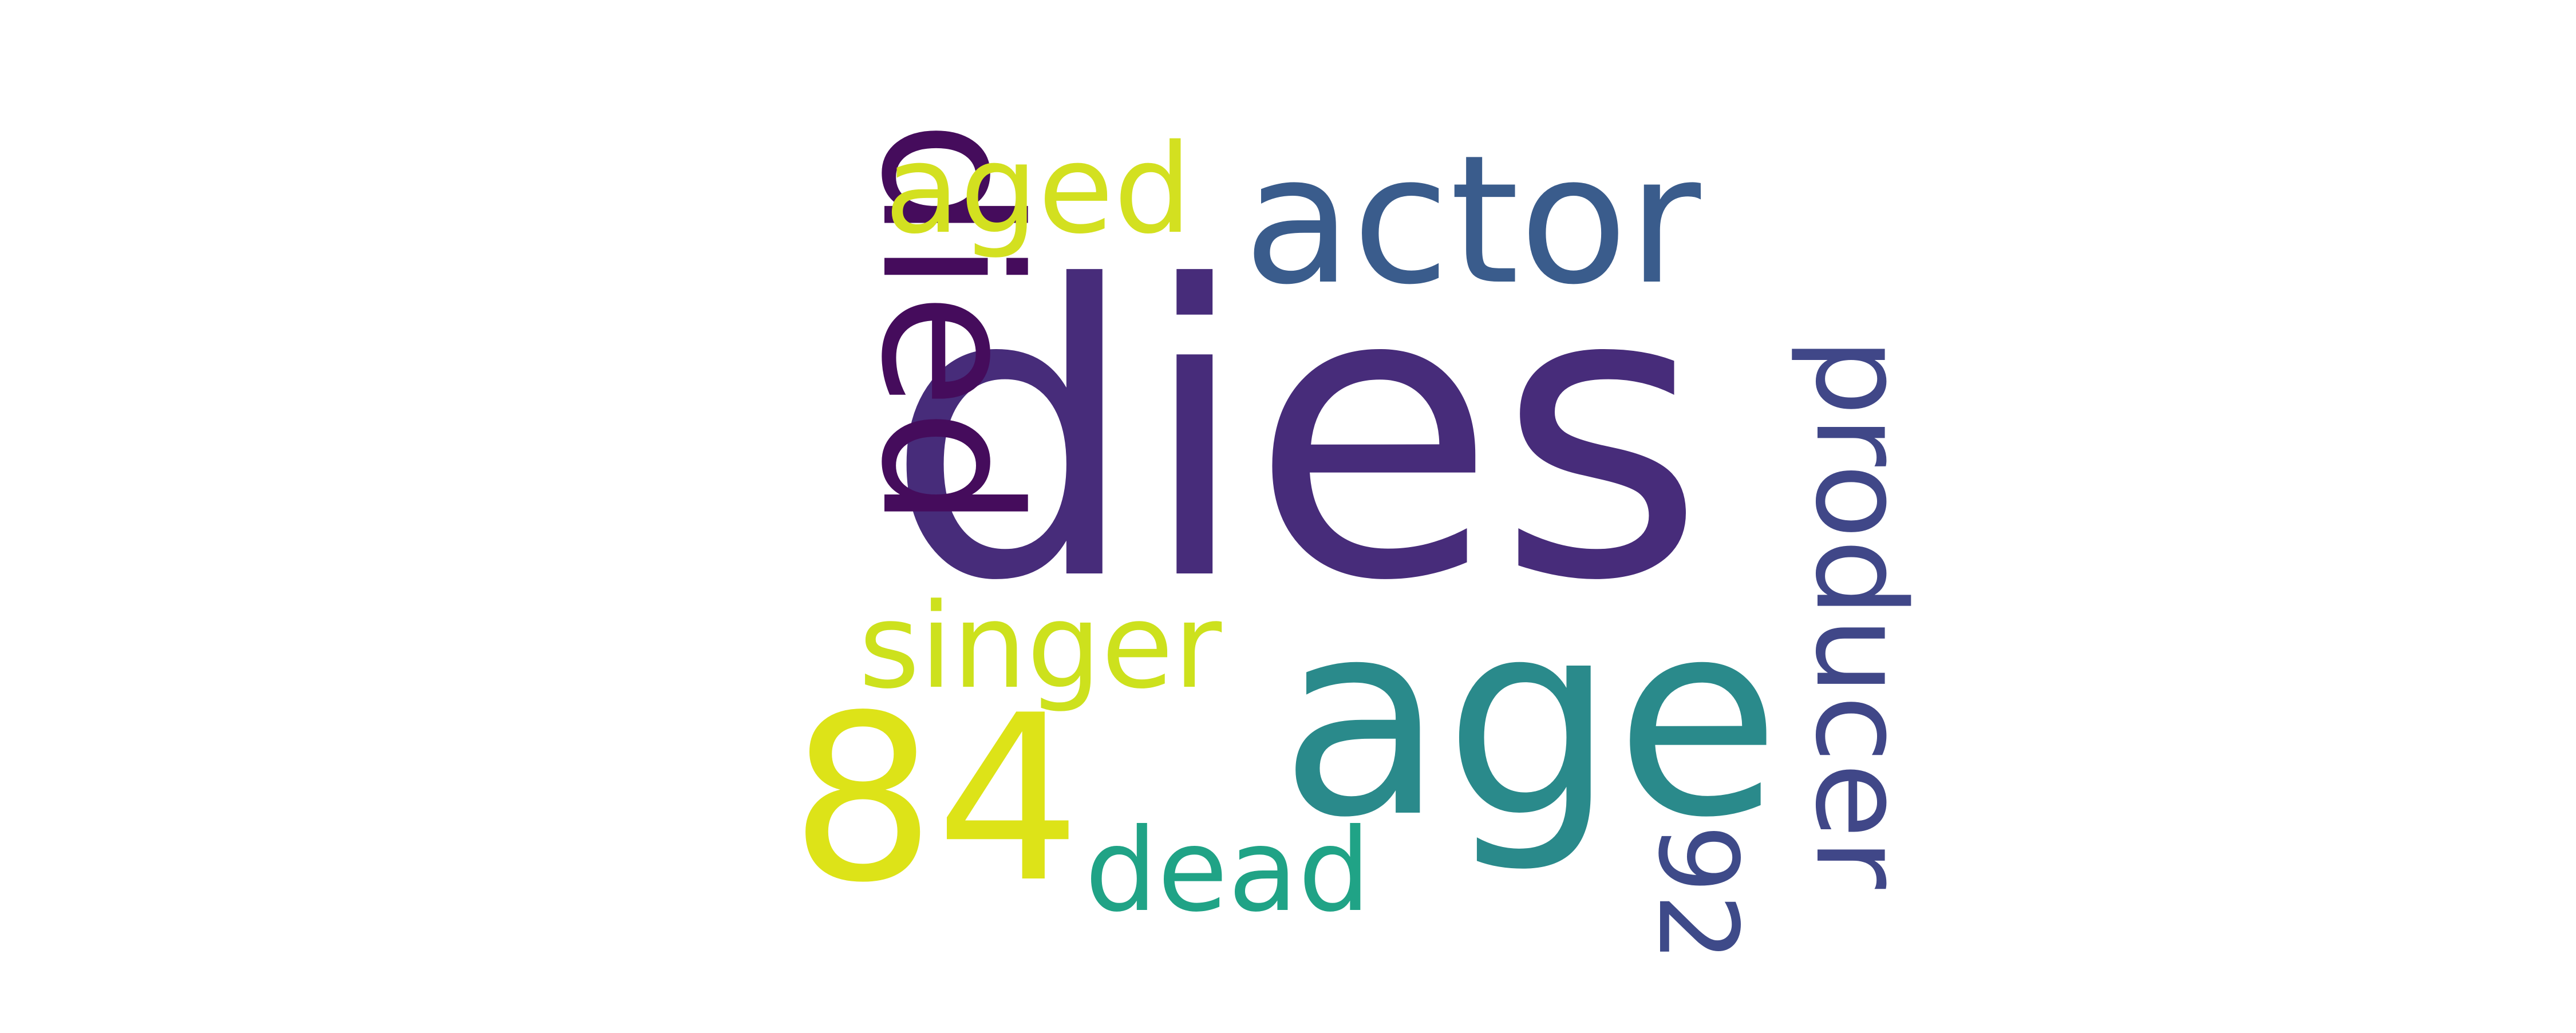 The image size is (2576, 1033). Describe the element at coordinates (1038, 189) in the screenshot. I see `word-aged: aged` at that location.